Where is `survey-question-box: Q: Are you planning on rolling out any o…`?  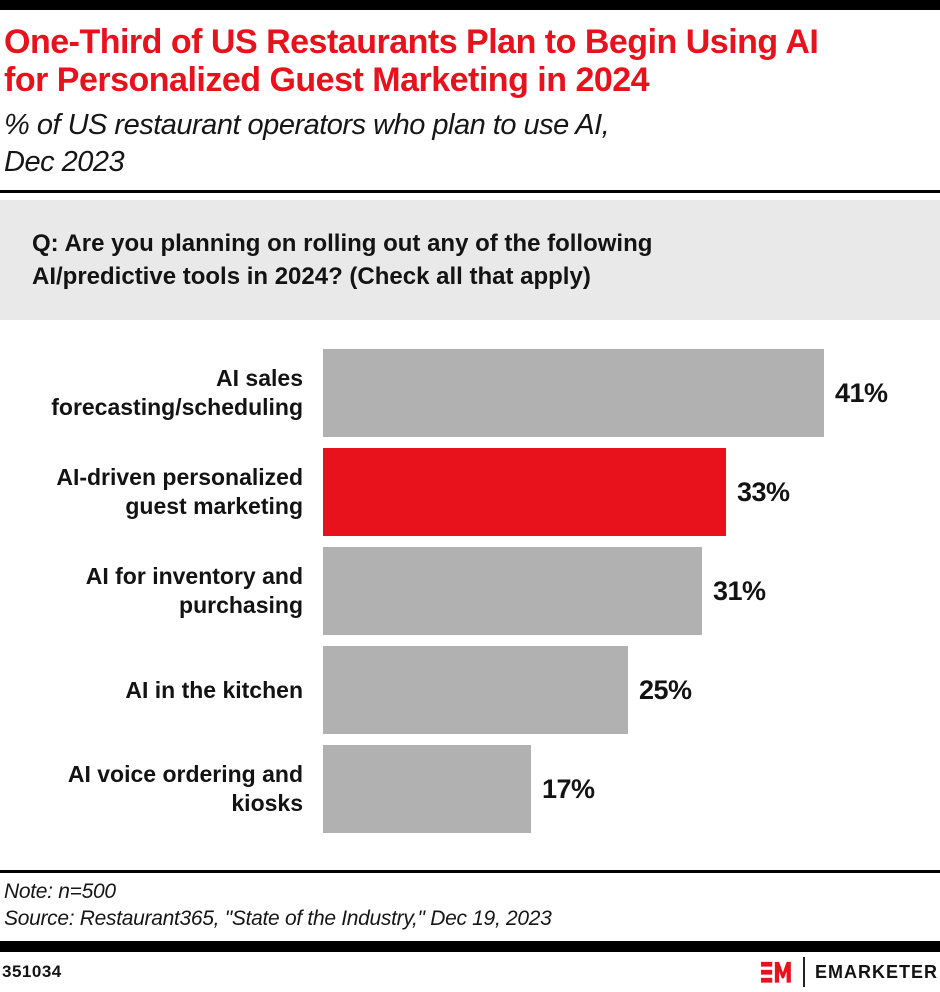 survey-question-box: Q: Are you planning on rolling out any o… is located at coordinates (470, 260).